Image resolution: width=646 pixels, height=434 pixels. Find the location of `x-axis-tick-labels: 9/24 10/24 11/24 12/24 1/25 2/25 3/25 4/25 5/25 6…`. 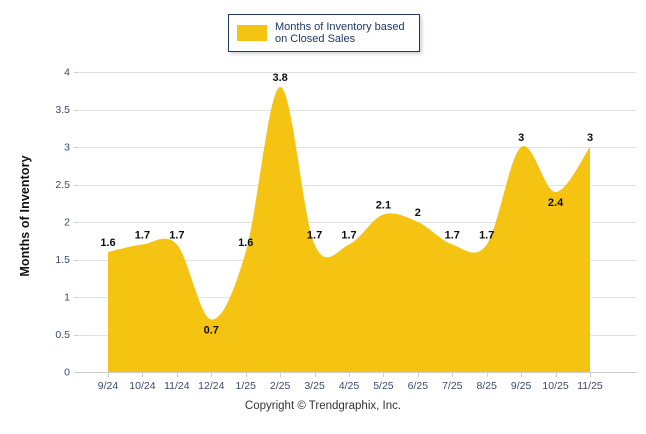

x-axis-tick-labels: 9/24 10/24 11/24 12/24 1/25 2/25 3/25 4/25 5/25 6… is located at coordinates (350, 386).